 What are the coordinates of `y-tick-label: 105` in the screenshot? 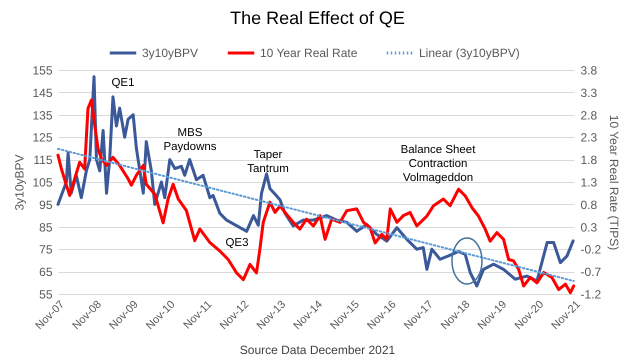 It's located at (42, 183).